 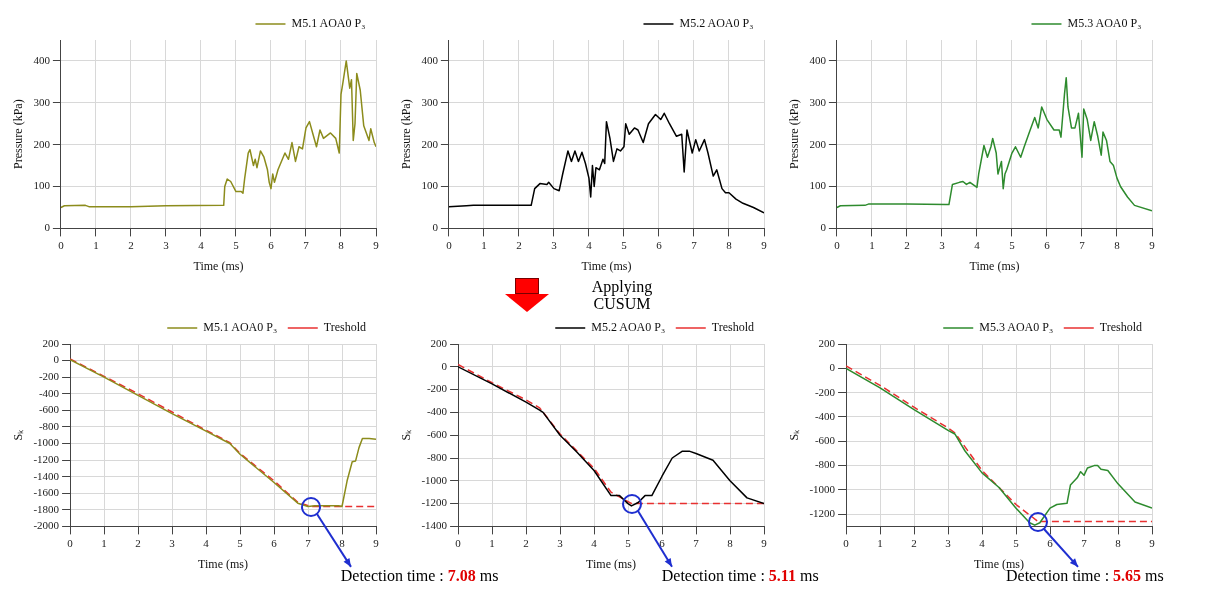 What do you see at coordinates (419, 576) in the screenshot?
I see `annotation: Detection time : 7.08 ms` at bounding box center [419, 576].